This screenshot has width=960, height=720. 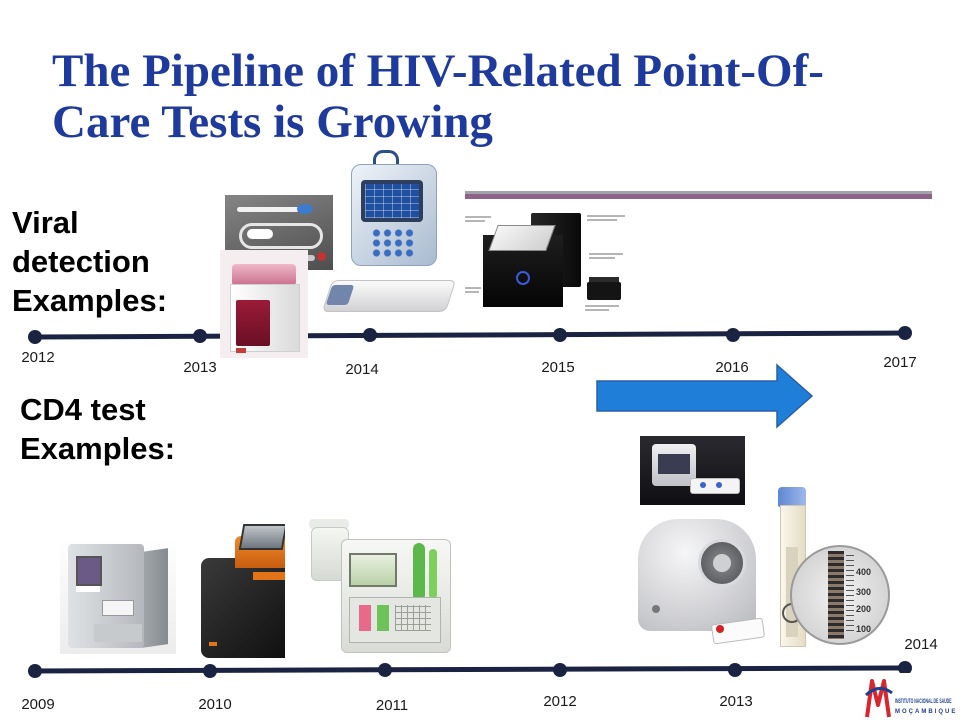 What do you see at coordinates (213, 644) in the screenshot?
I see `analyzer-indicator` at bounding box center [213, 644].